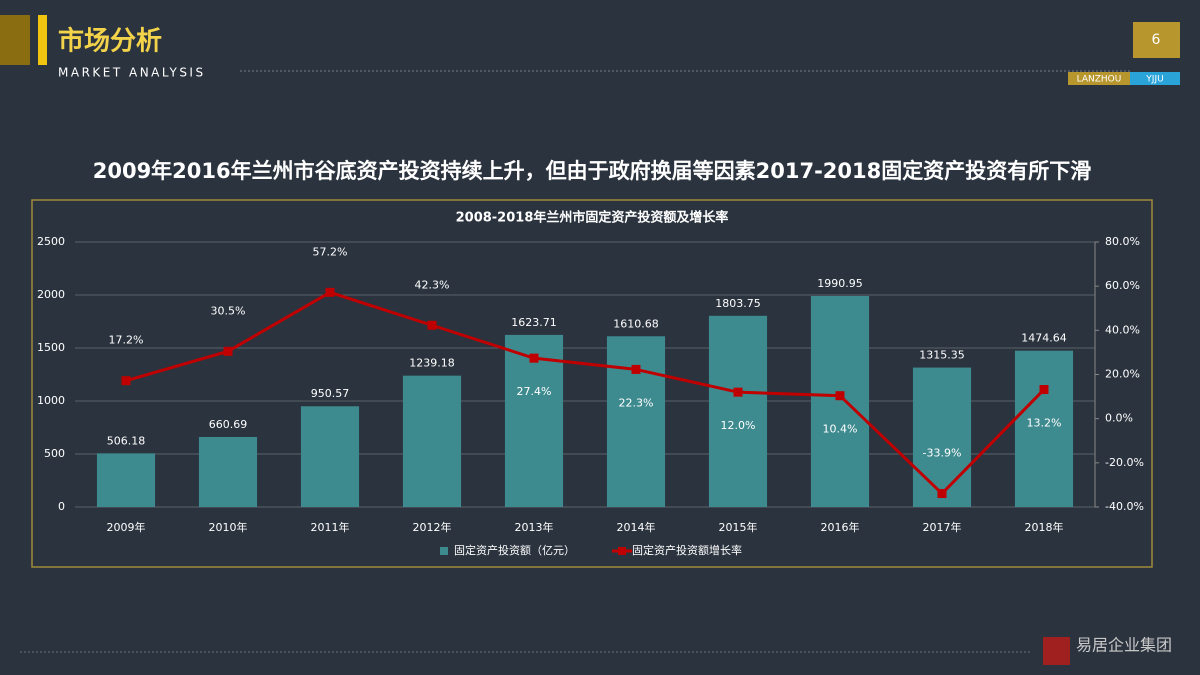  Describe the element at coordinates (1119, 418) in the screenshot. I see `y2-tick-label: 0.0%` at that location.